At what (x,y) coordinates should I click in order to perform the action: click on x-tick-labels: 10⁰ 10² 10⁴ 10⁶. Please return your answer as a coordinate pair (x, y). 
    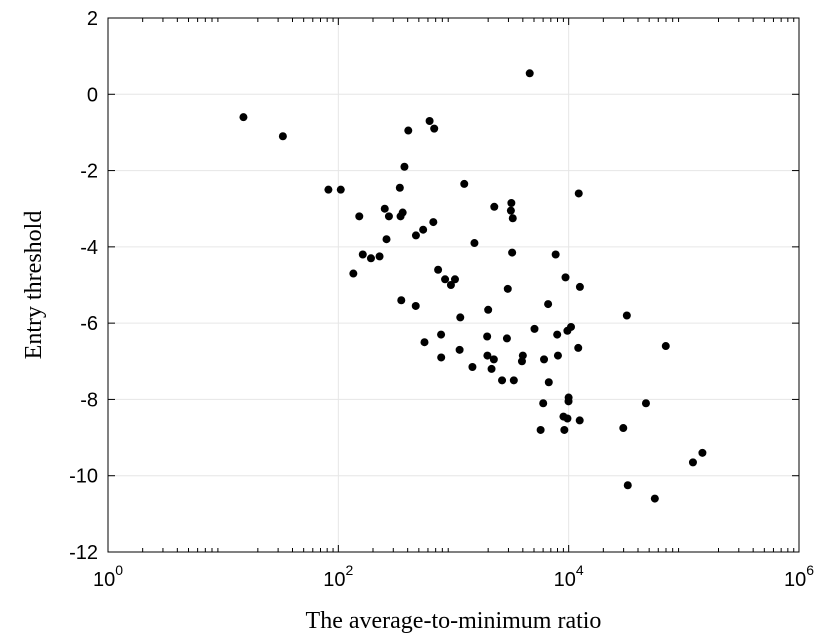
    Looking at the image, I should click on (453, 576).